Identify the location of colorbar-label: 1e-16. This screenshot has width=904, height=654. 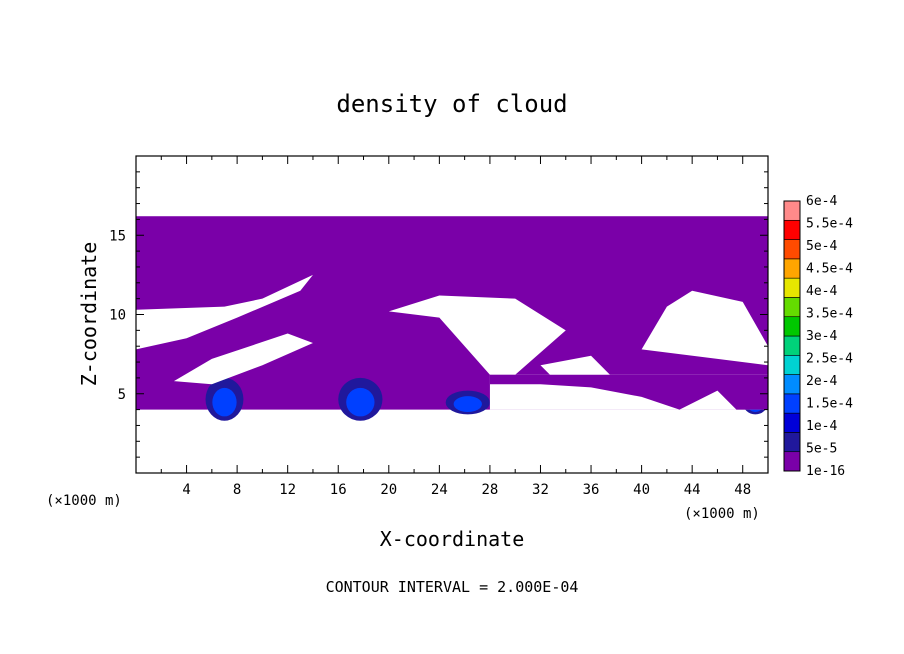
(825, 471).